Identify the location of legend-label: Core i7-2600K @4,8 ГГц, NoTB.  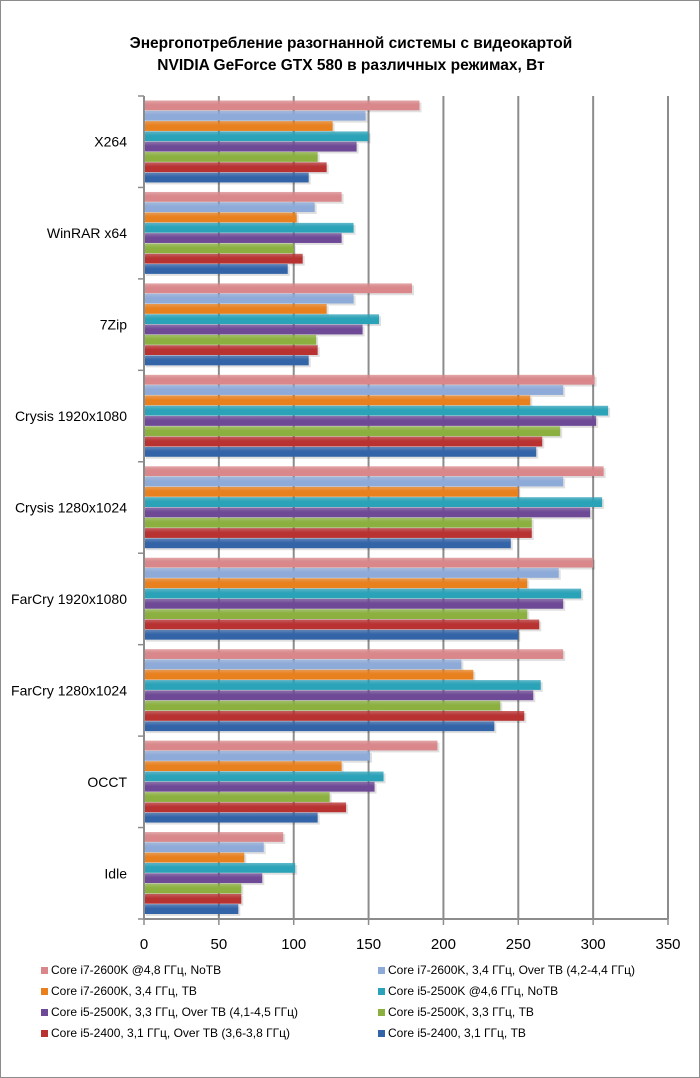
(136, 970).